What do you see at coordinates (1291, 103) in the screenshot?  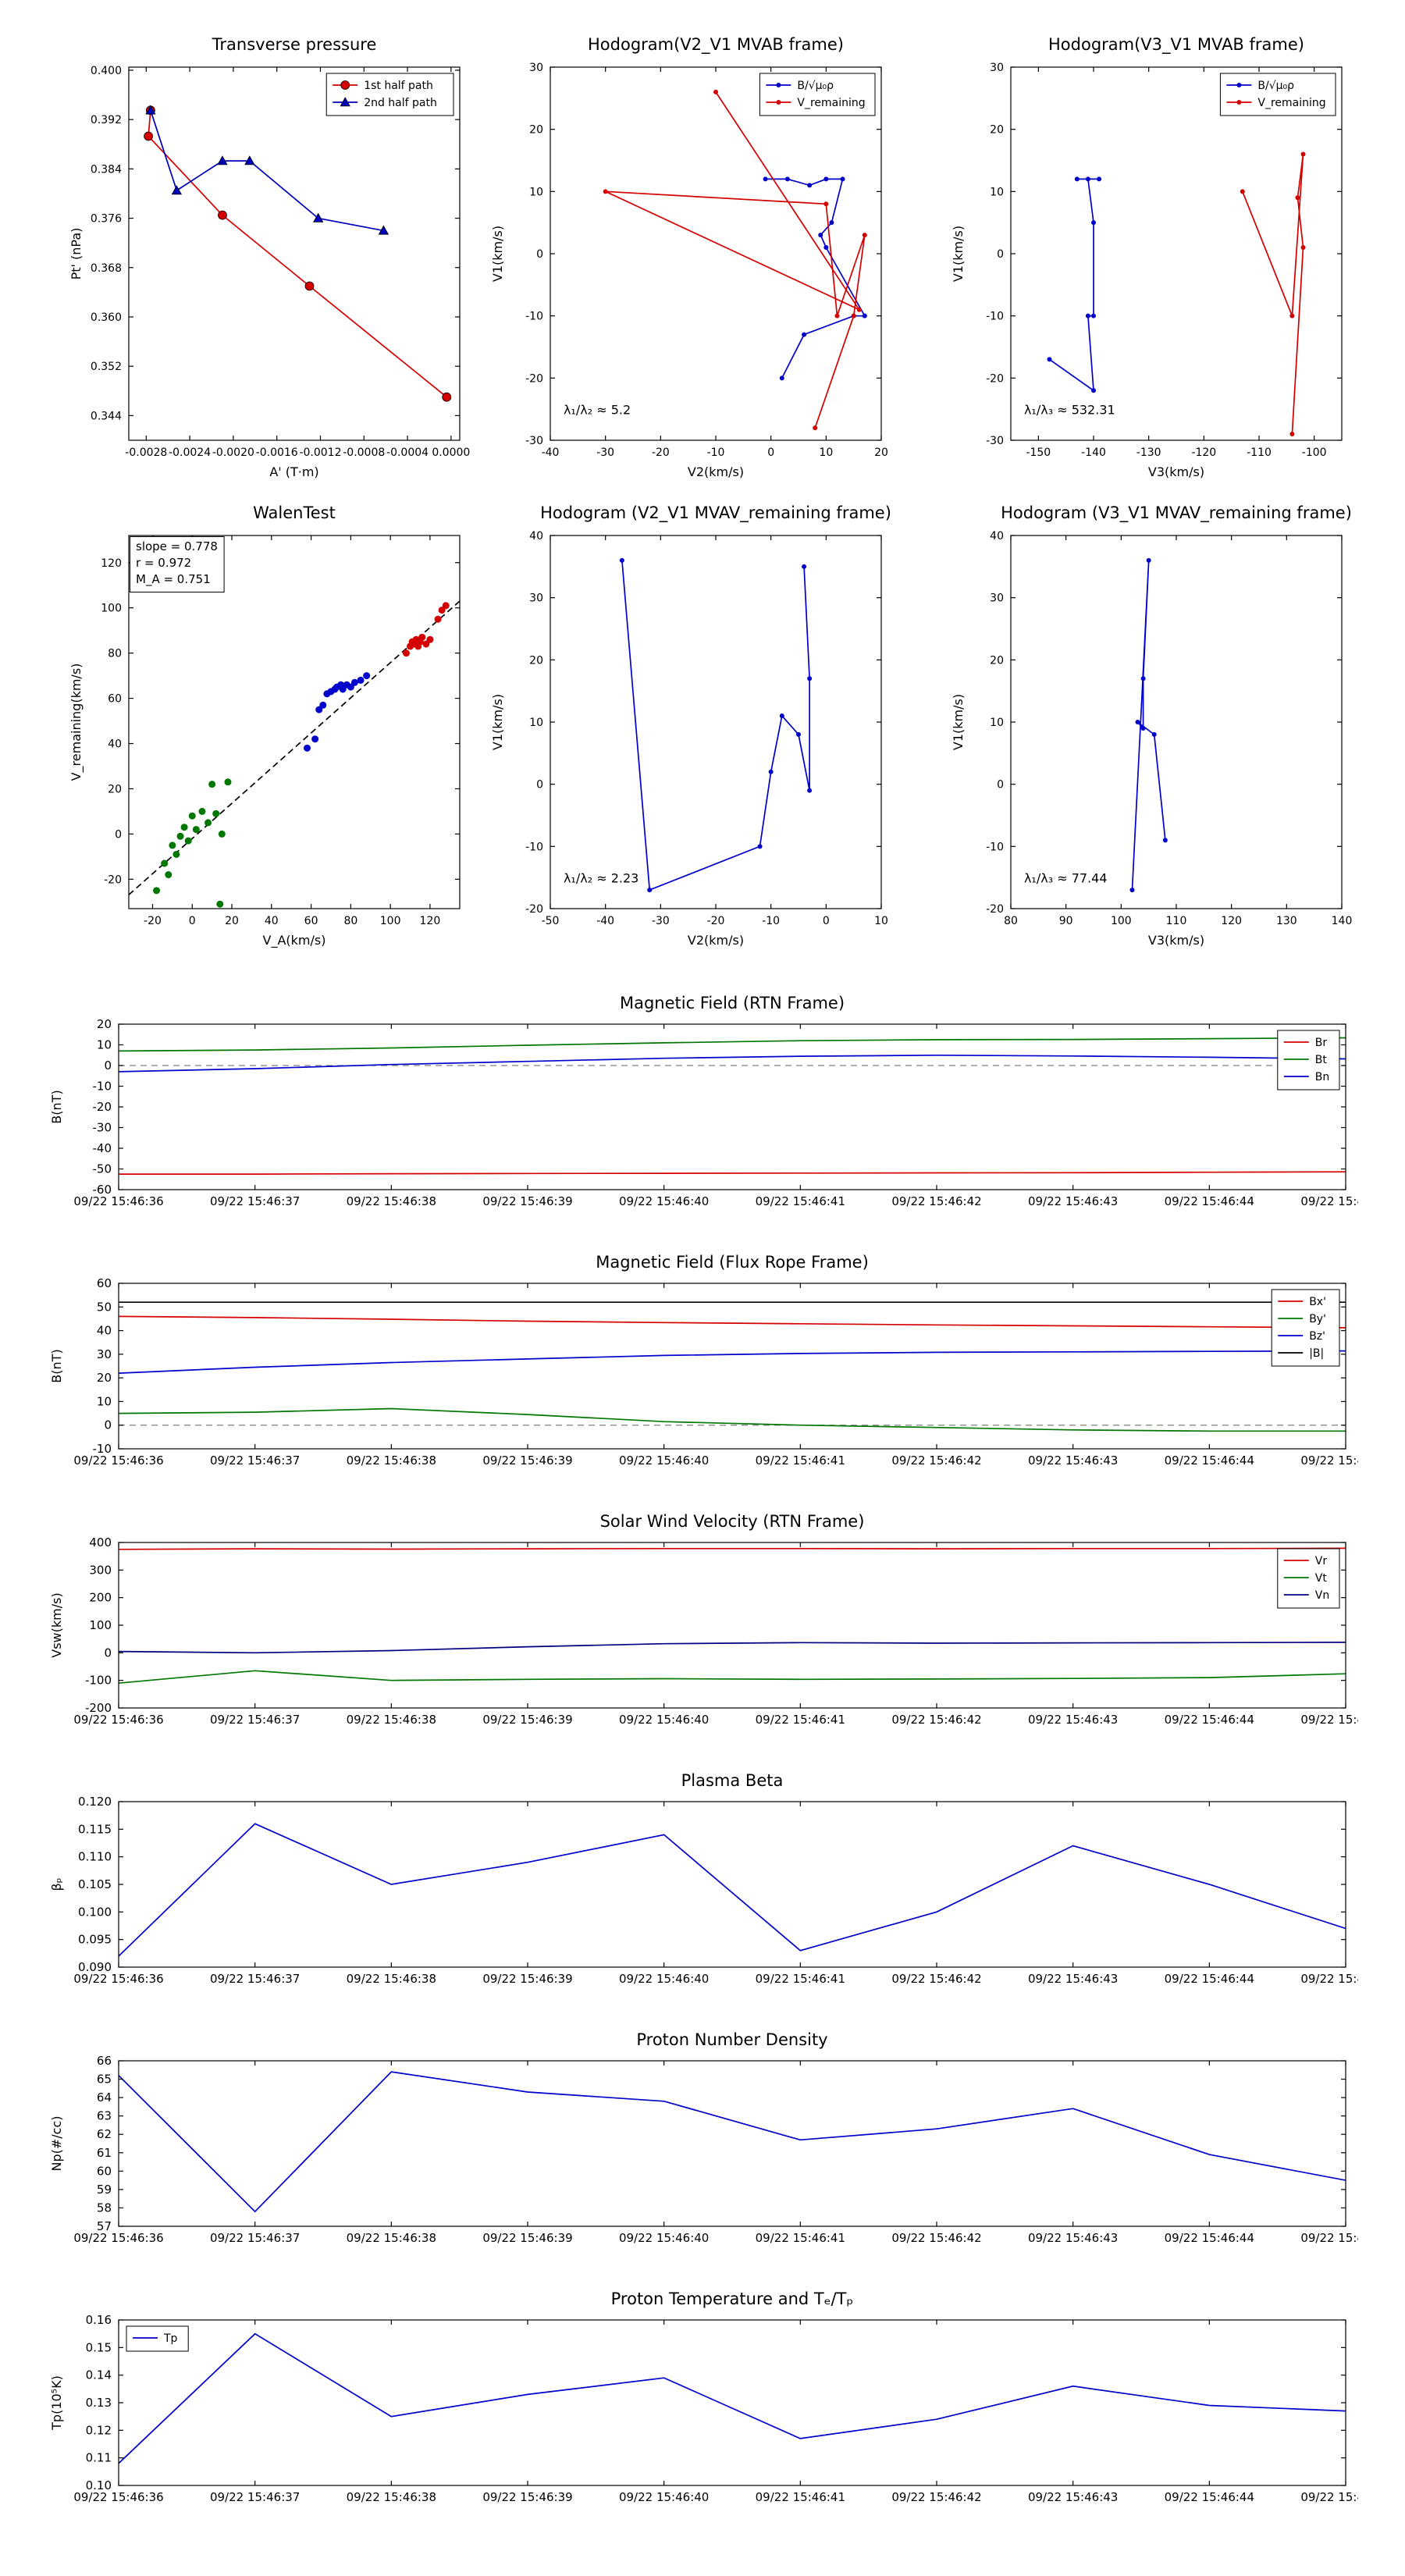 I see `svg-text: V_remaining` at bounding box center [1291, 103].